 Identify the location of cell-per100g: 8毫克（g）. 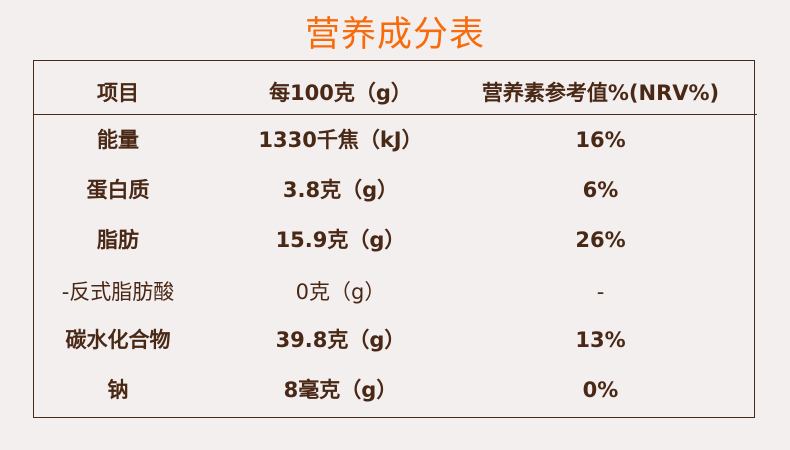
(340, 390).